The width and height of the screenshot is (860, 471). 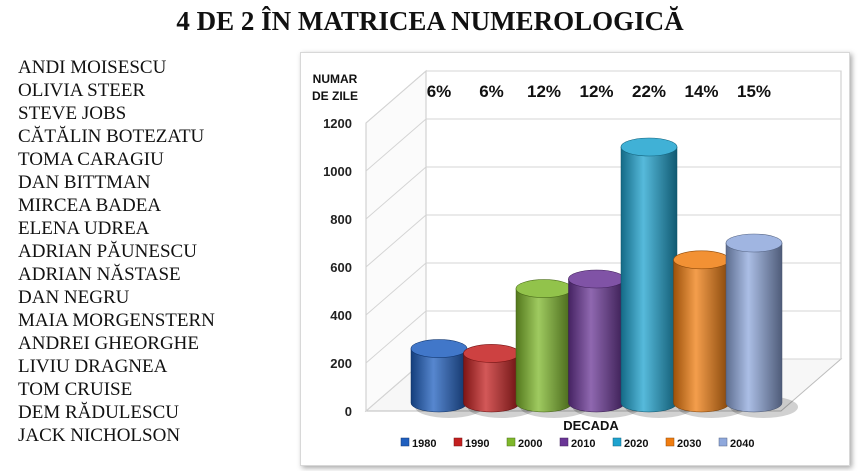 What do you see at coordinates (701, 91) in the screenshot?
I see `percentage-label: 14%` at bounding box center [701, 91].